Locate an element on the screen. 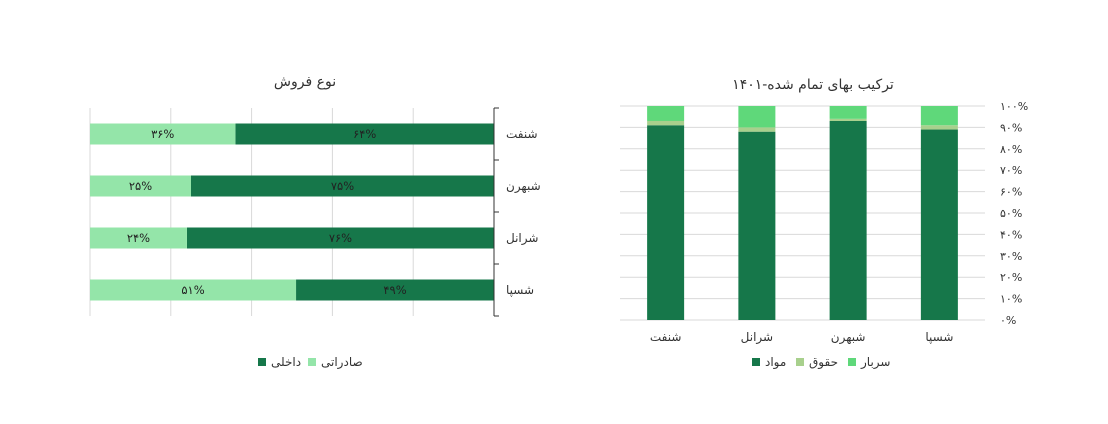 The image size is (1108, 424). data-label-saderati: ۳۶% is located at coordinates (162, 134).